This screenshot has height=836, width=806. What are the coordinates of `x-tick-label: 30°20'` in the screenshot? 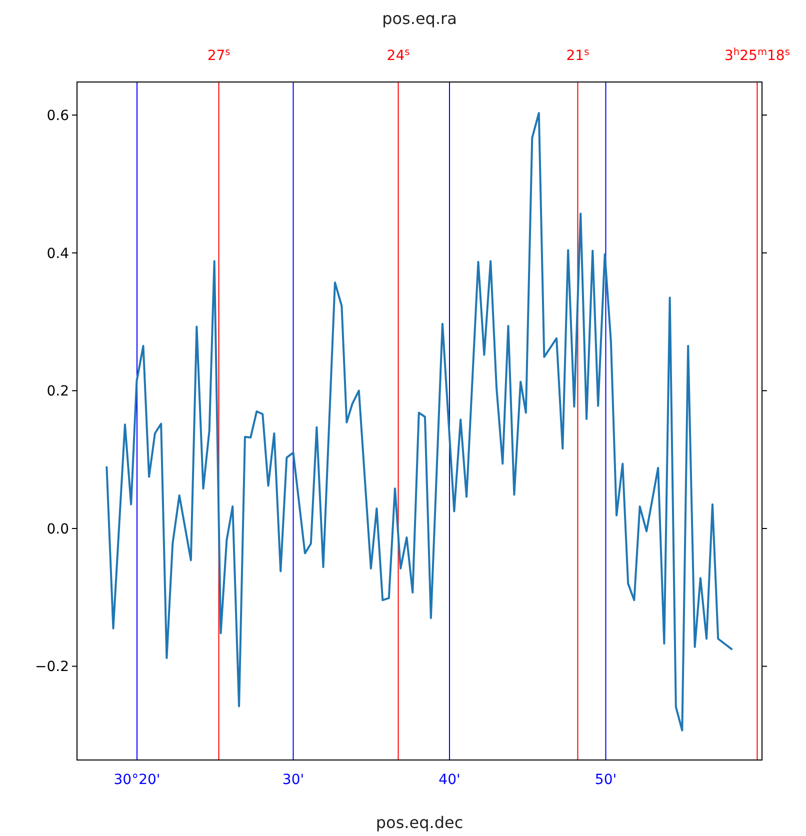 It's located at (137, 780).